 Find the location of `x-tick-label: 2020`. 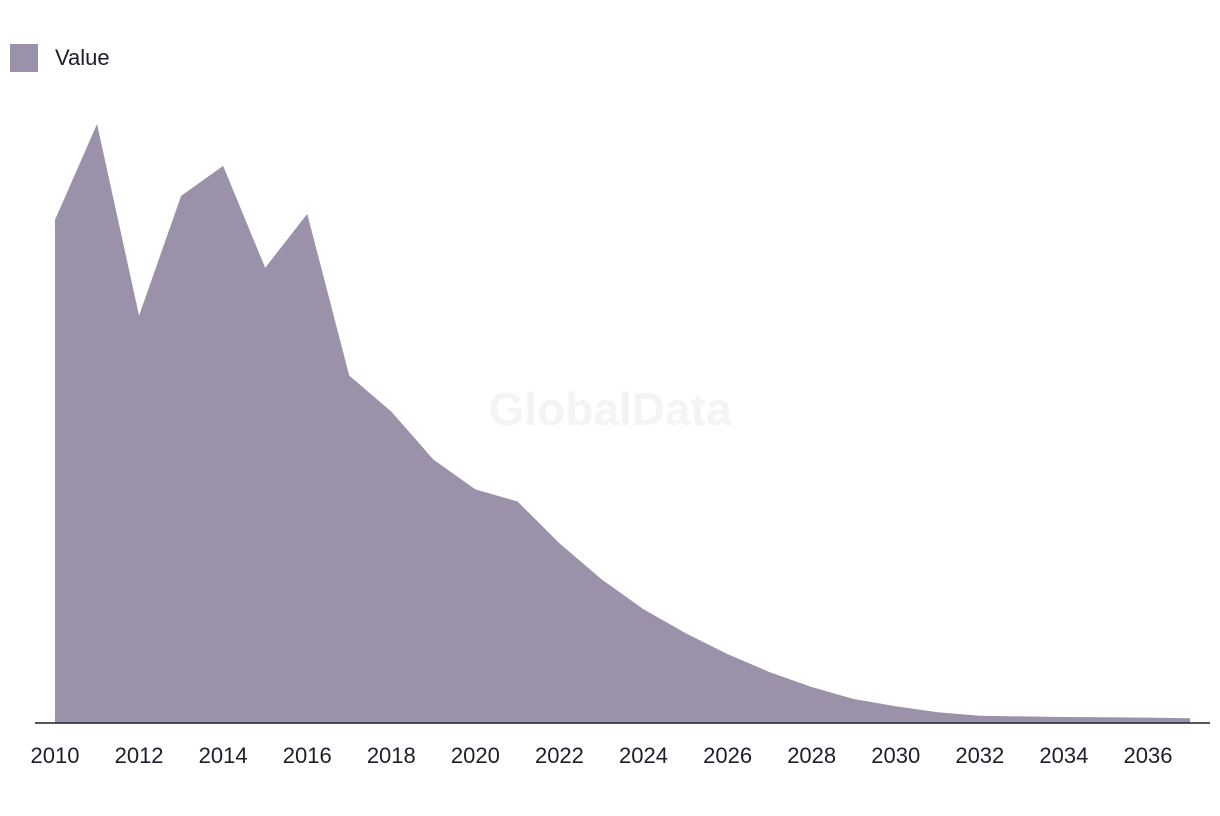

x-tick-label: 2020 is located at coordinates (475, 755).